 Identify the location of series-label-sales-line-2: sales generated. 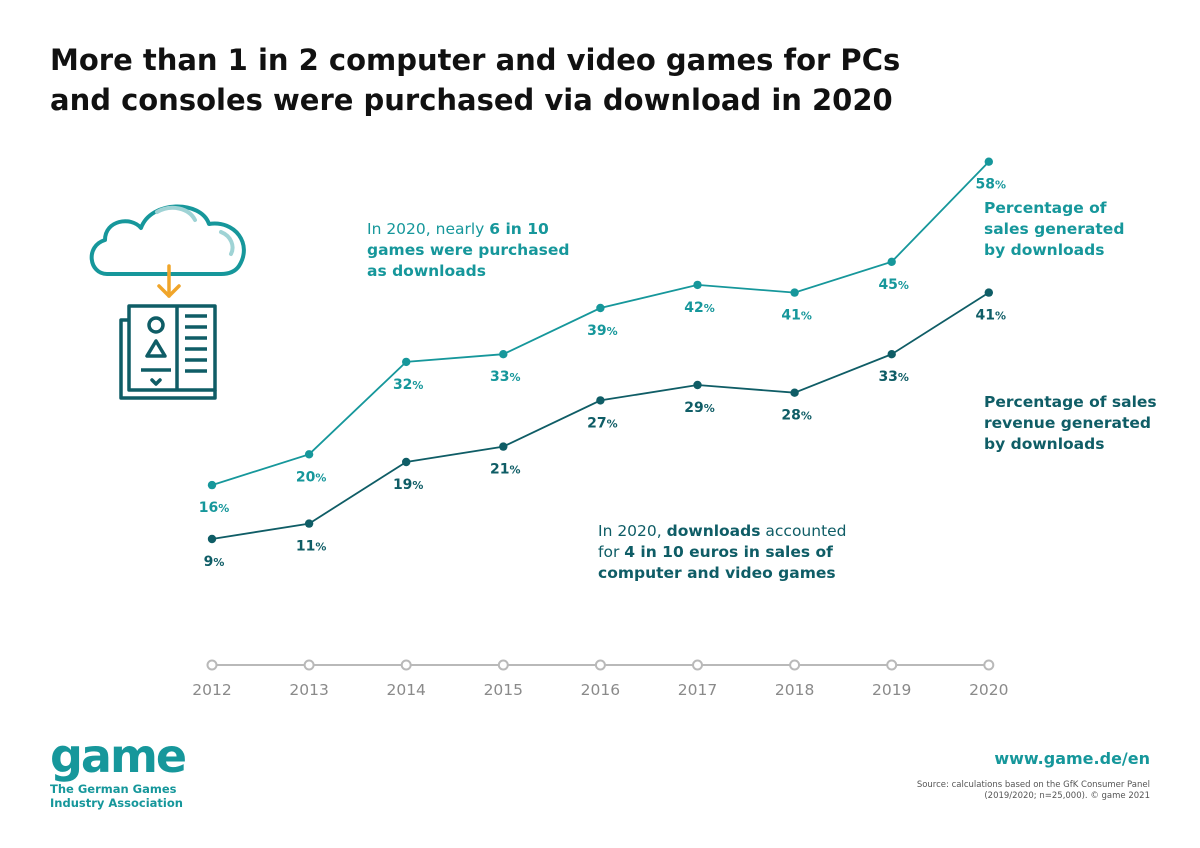
(1054, 229).